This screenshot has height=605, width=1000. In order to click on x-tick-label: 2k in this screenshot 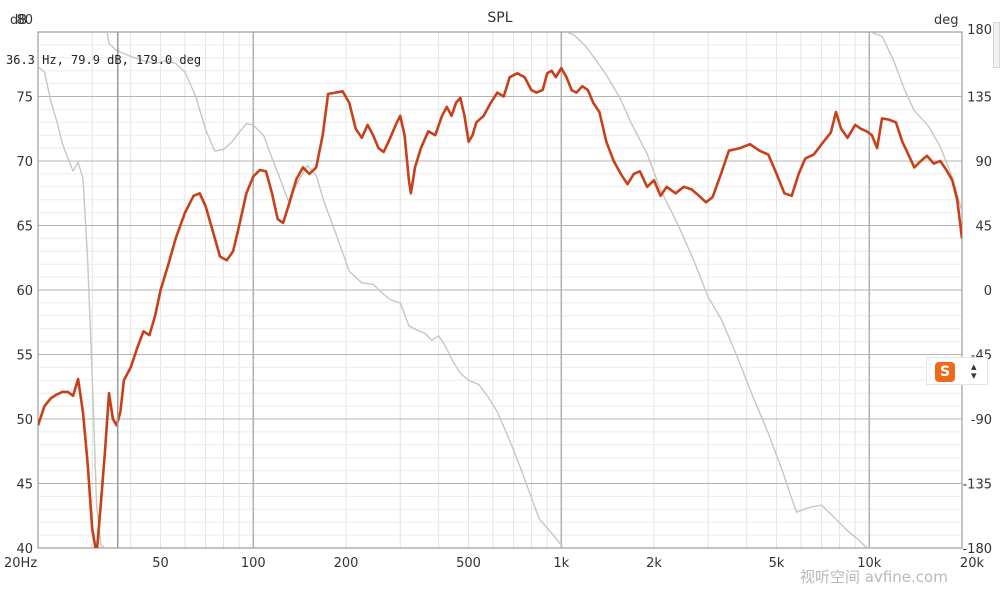, I will do `click(654, 563)`.